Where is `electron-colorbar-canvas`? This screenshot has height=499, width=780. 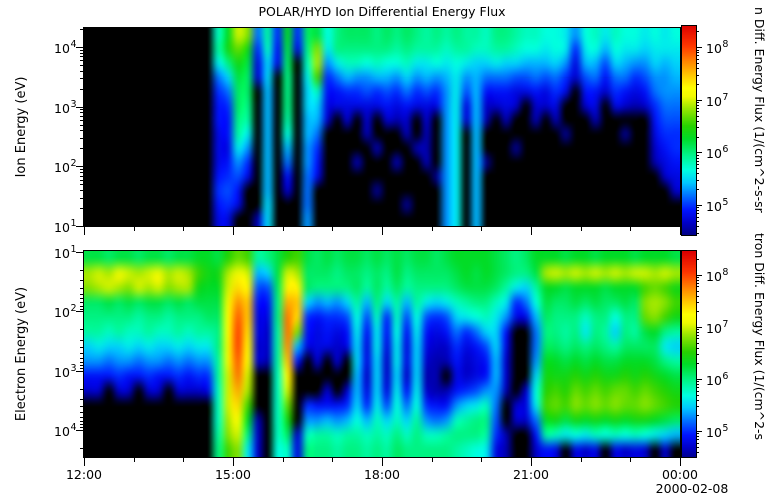 electron-colorbar-canvas is located at coordinates (689, 354).